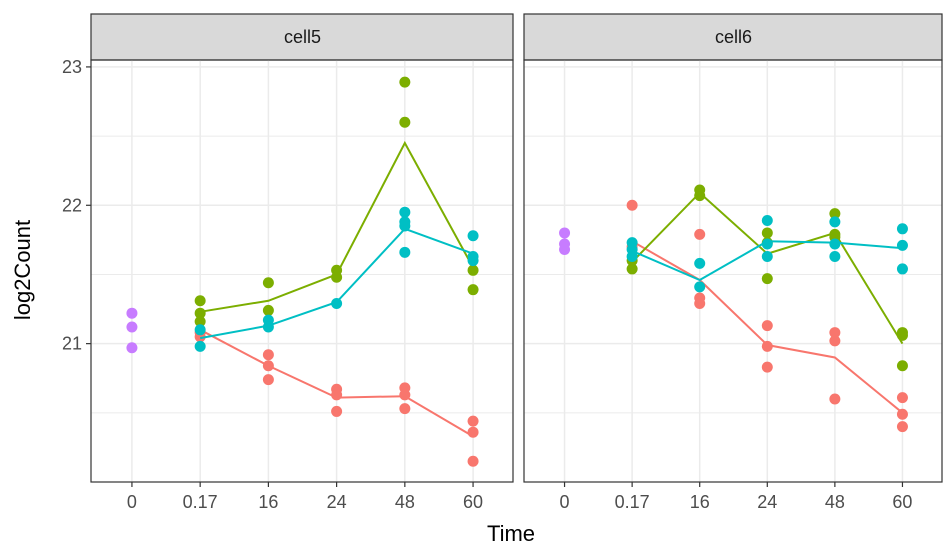 Image resolution: width=943 pixels, height=549 pixels. I want to click on y-axis-title: log2Count, so click(22, 270).